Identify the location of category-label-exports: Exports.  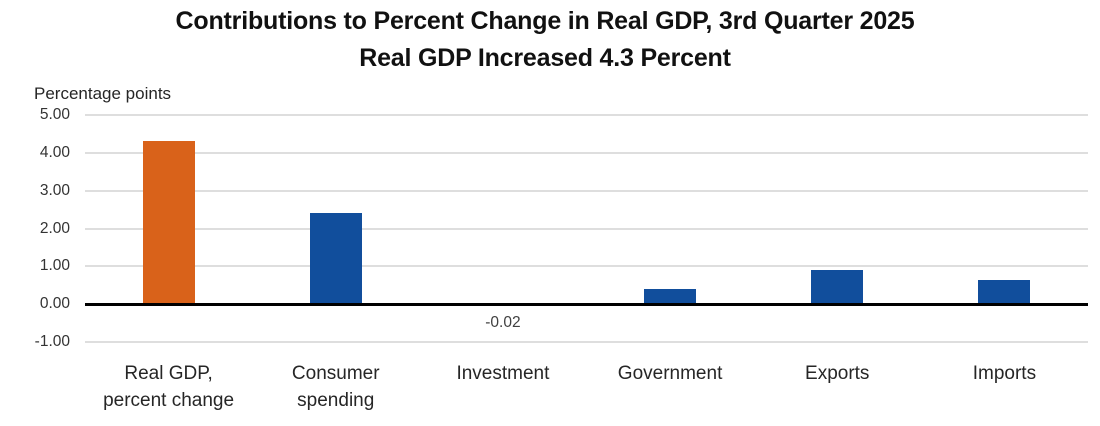
(837, 373).